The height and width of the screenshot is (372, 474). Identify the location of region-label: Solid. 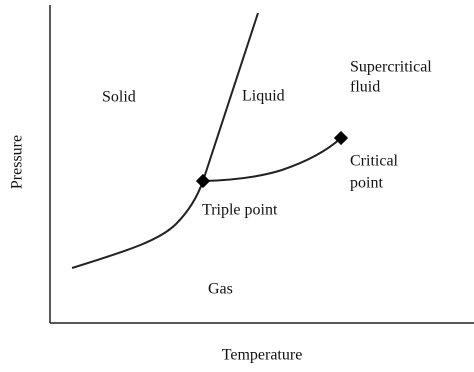
(119, 97).